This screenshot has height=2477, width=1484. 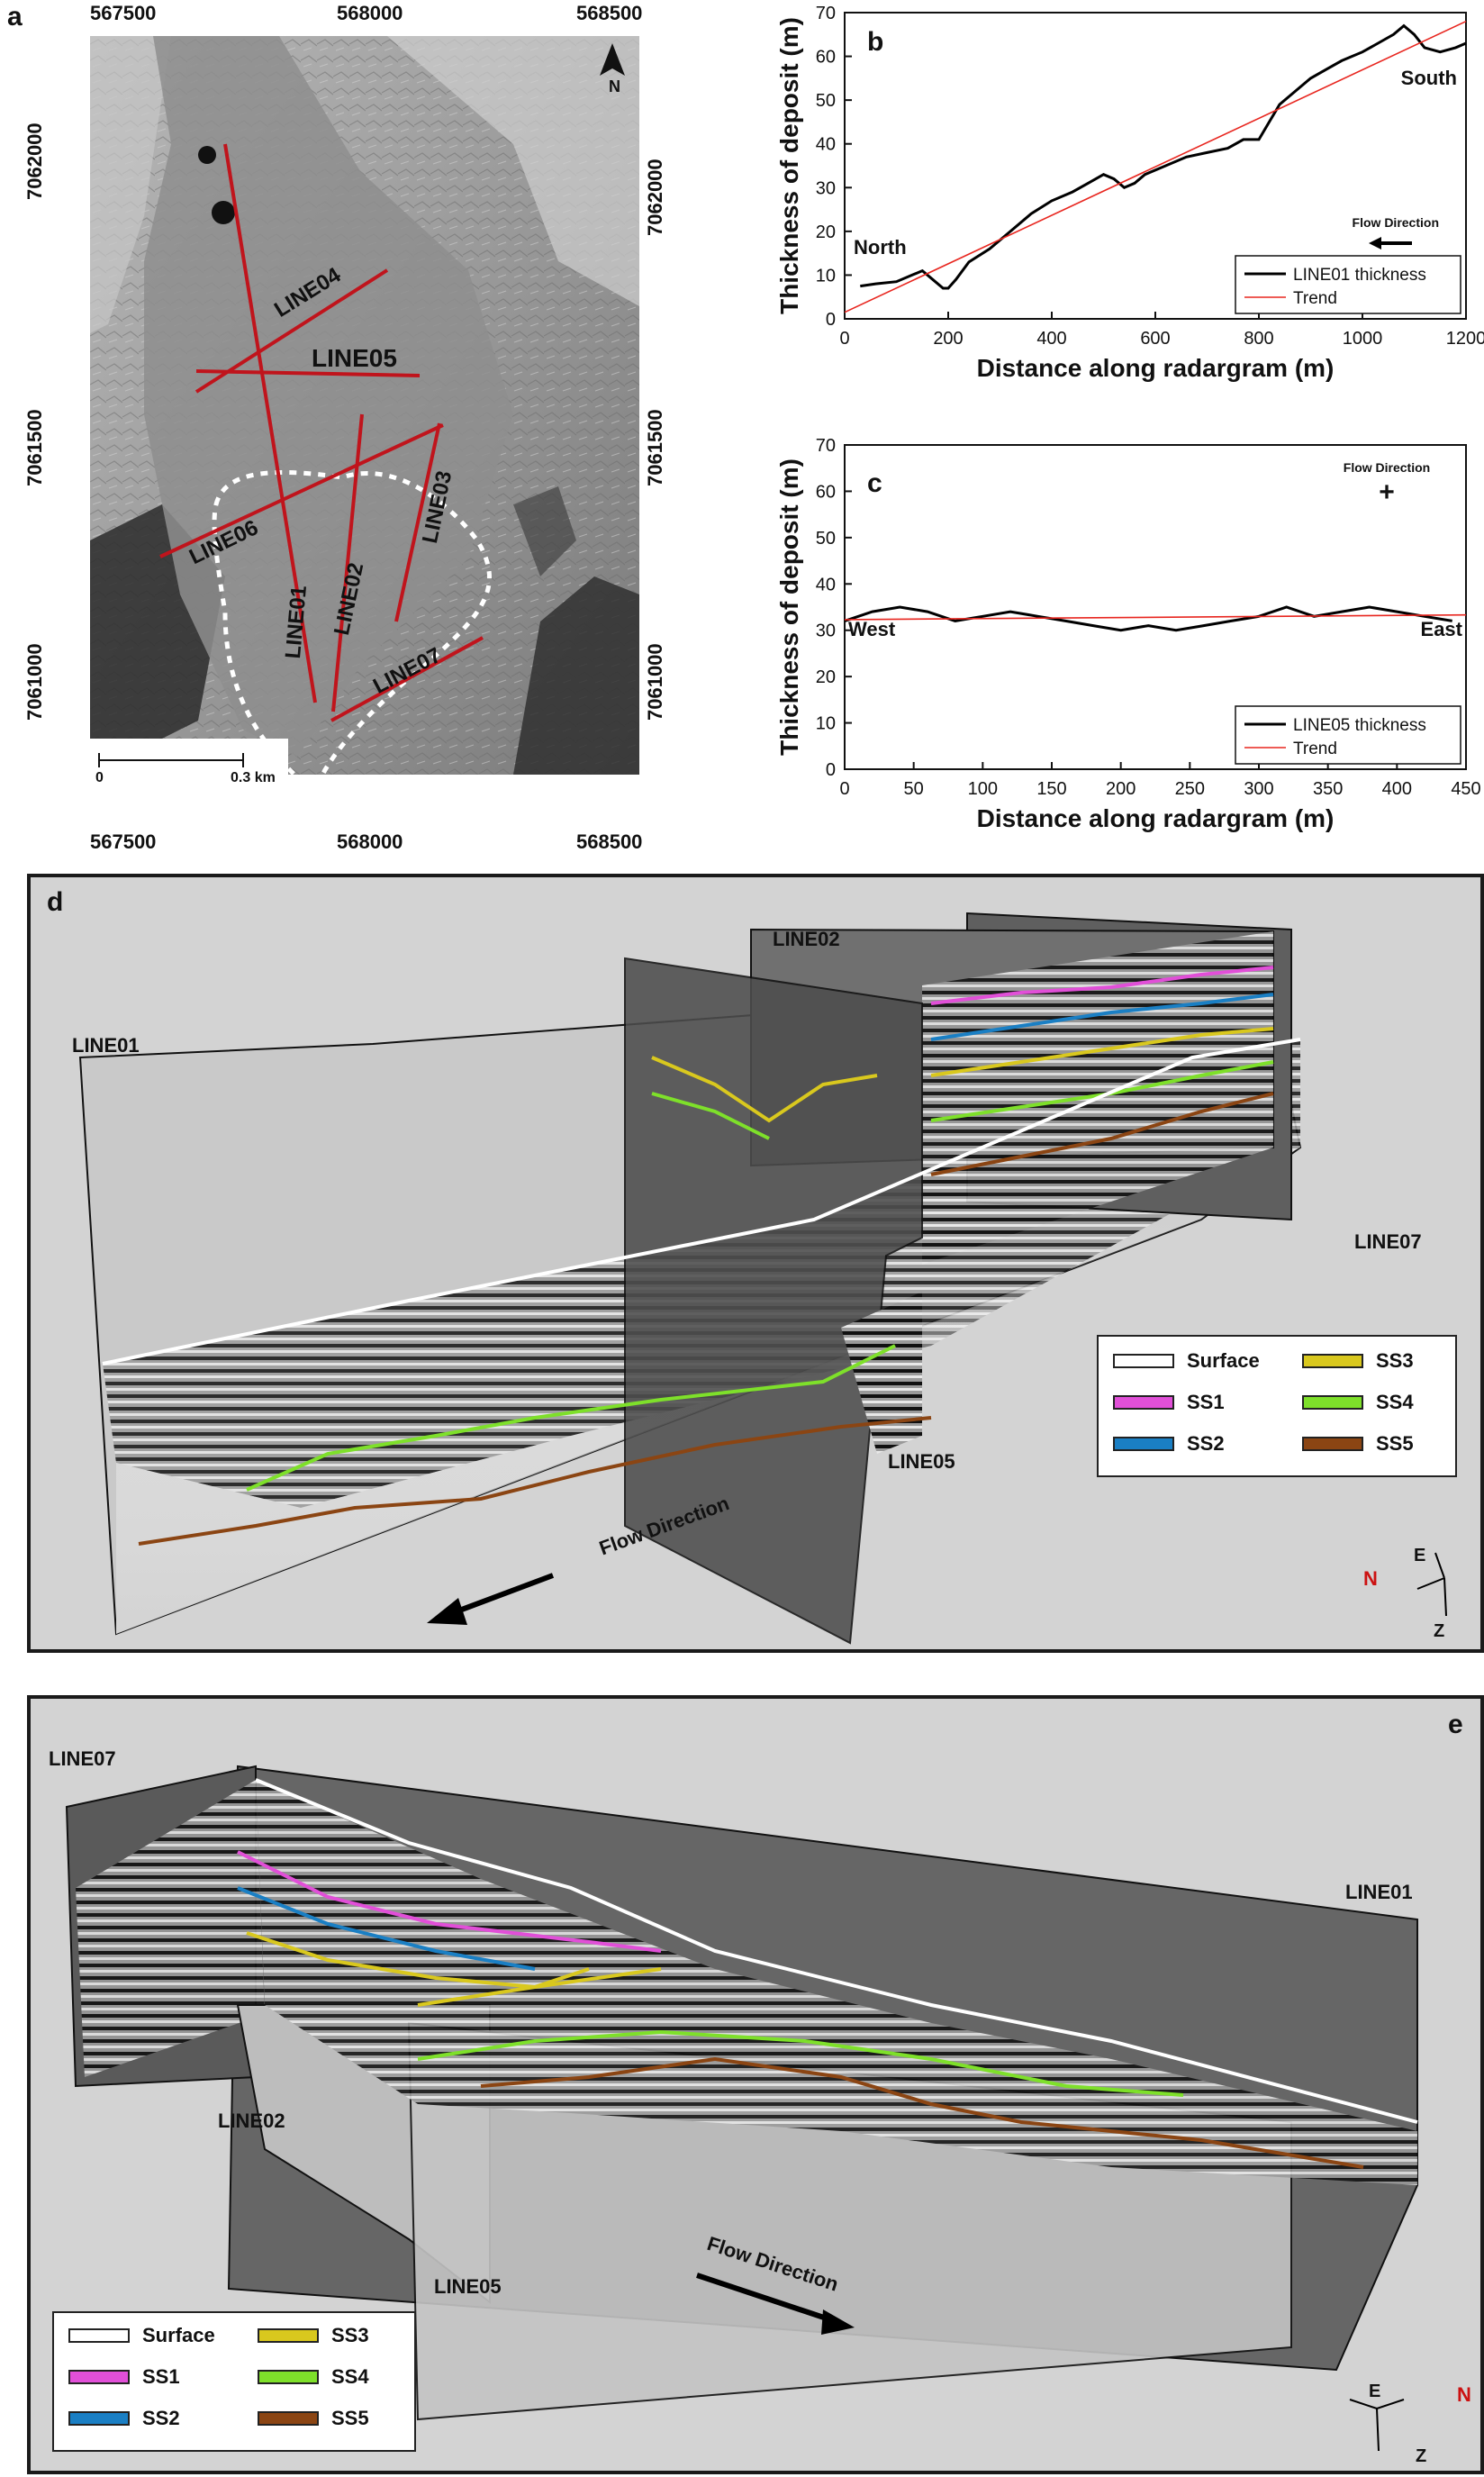 I want to click on d-axis-north-label: N, so click(x=1371, y=1578).